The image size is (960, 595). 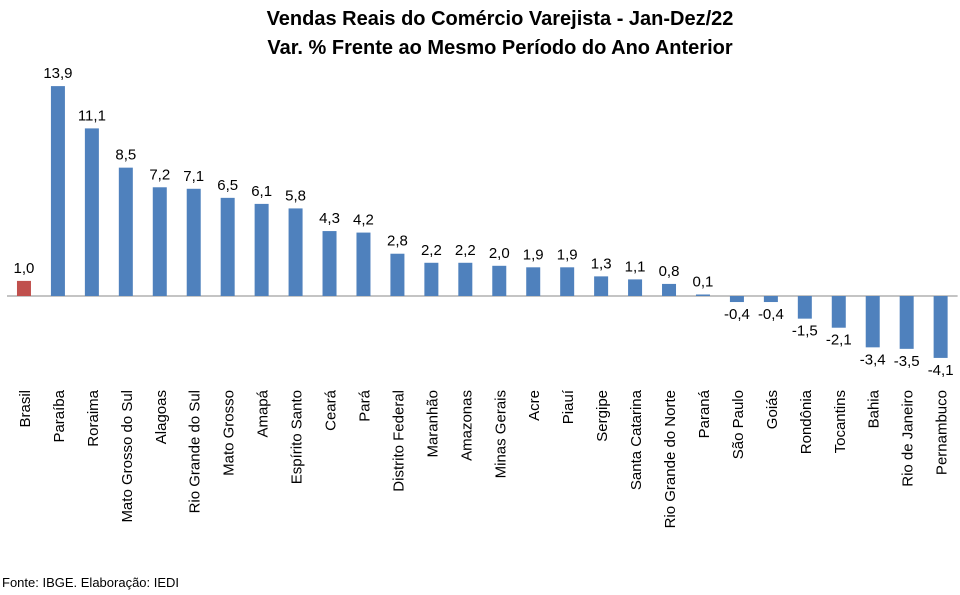 I want to click on category-label: Tocantins, so click(x=840, y=421).